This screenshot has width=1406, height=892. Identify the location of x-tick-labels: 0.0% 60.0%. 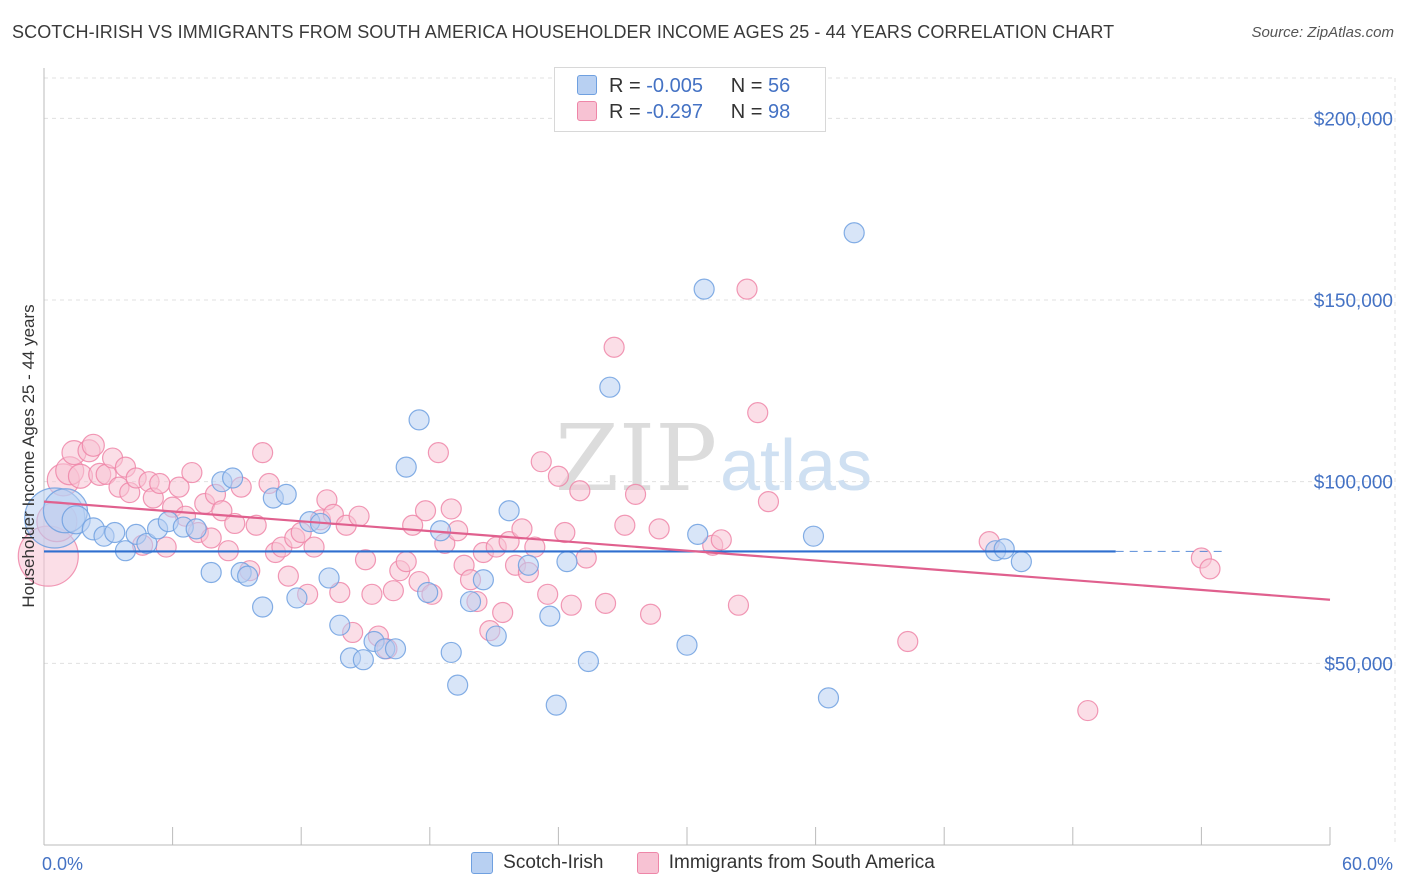
(717, 864).